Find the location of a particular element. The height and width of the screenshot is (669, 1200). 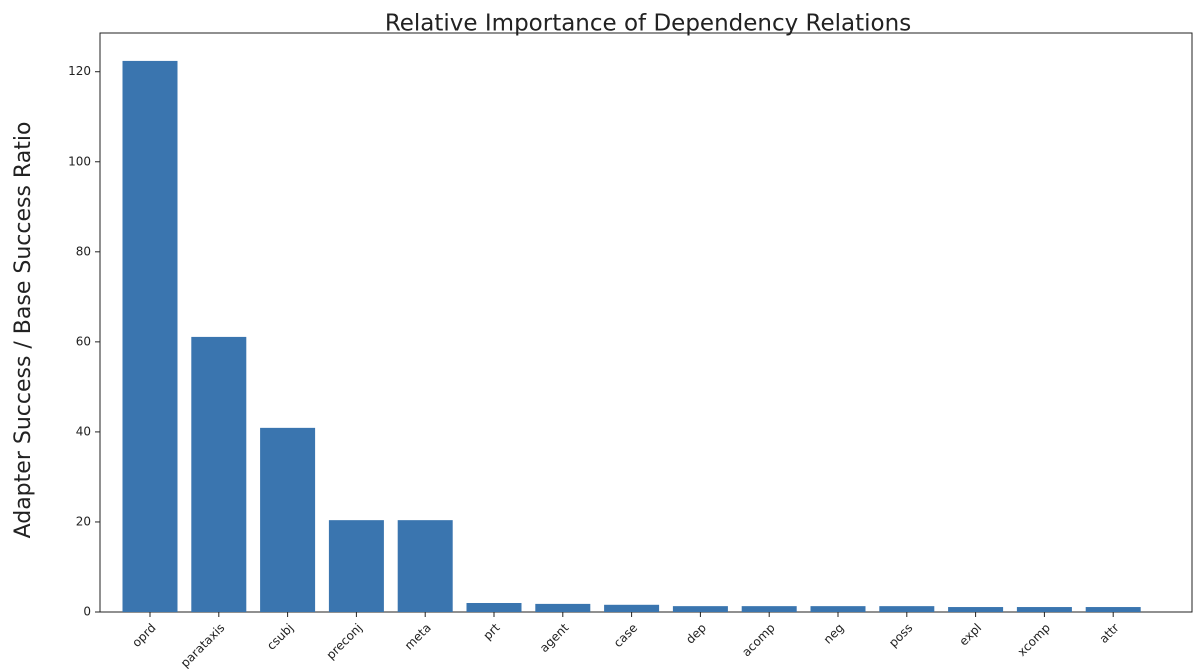

y-tick-label: 100 is located at coordinates (79, 161).